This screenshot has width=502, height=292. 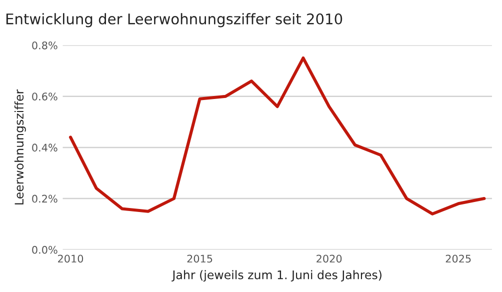 What do you see at coordinates (71, 258) in the screenshot?
I see `x-tick-label: 2010` at bounding box center [71, 258].